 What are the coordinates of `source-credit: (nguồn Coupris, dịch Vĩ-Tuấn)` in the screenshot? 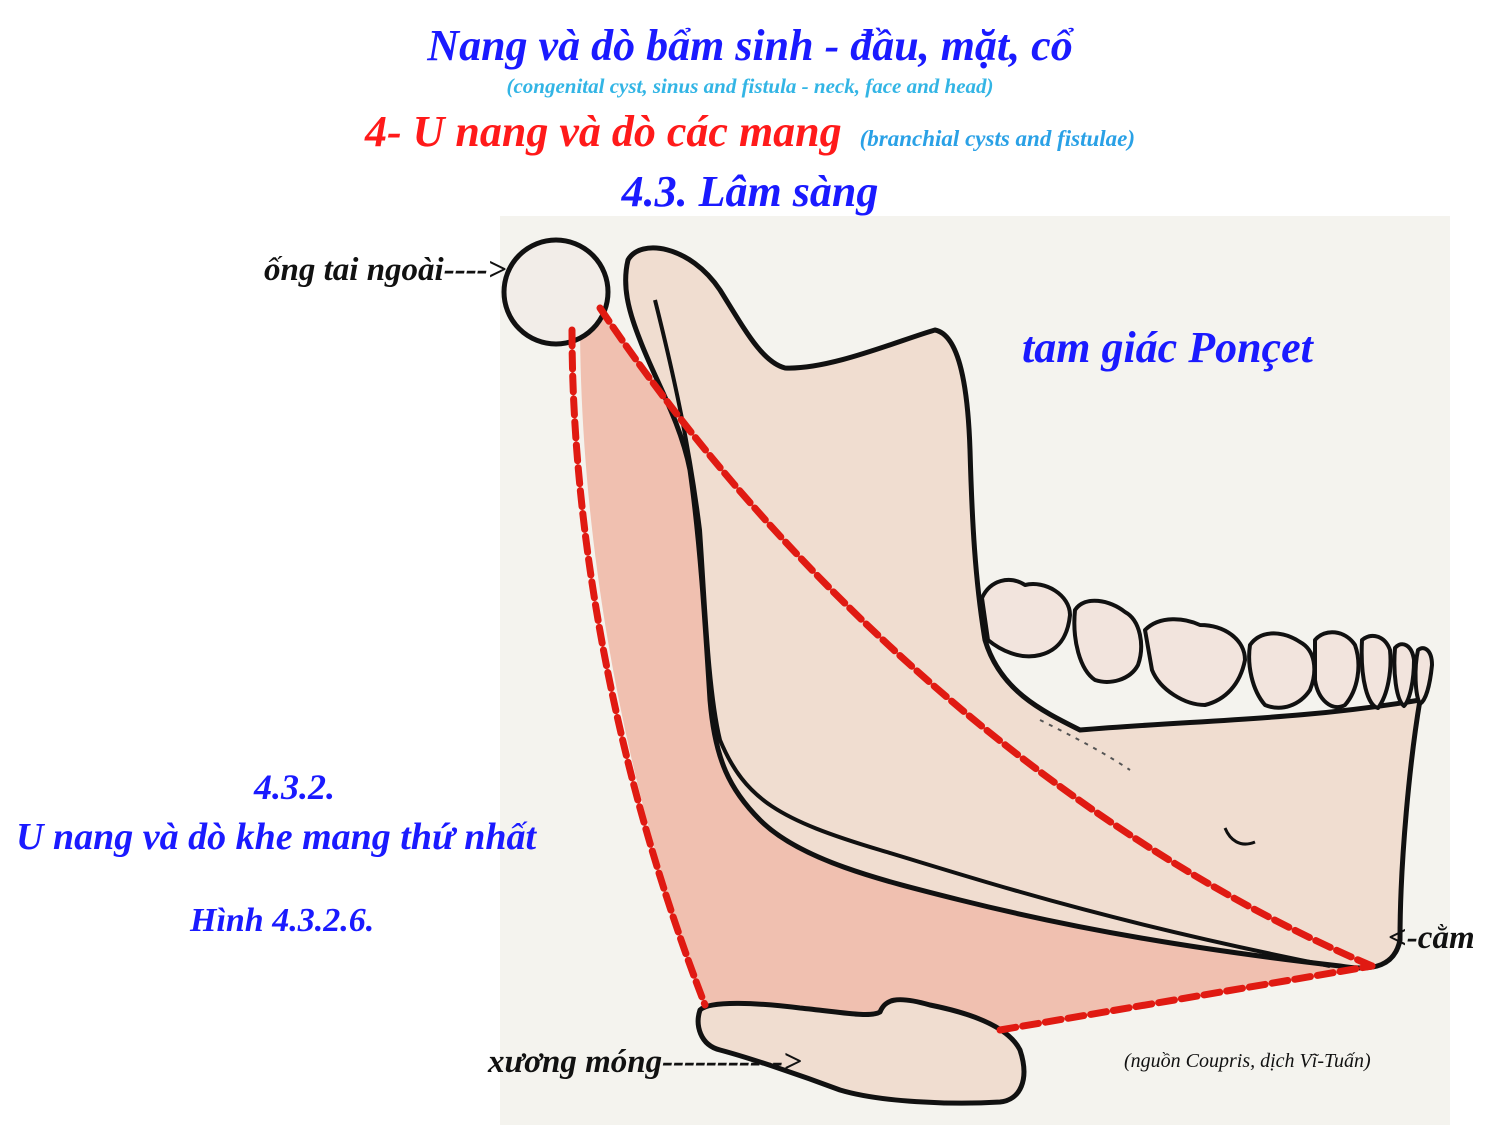 It's located at (1247, 1061).